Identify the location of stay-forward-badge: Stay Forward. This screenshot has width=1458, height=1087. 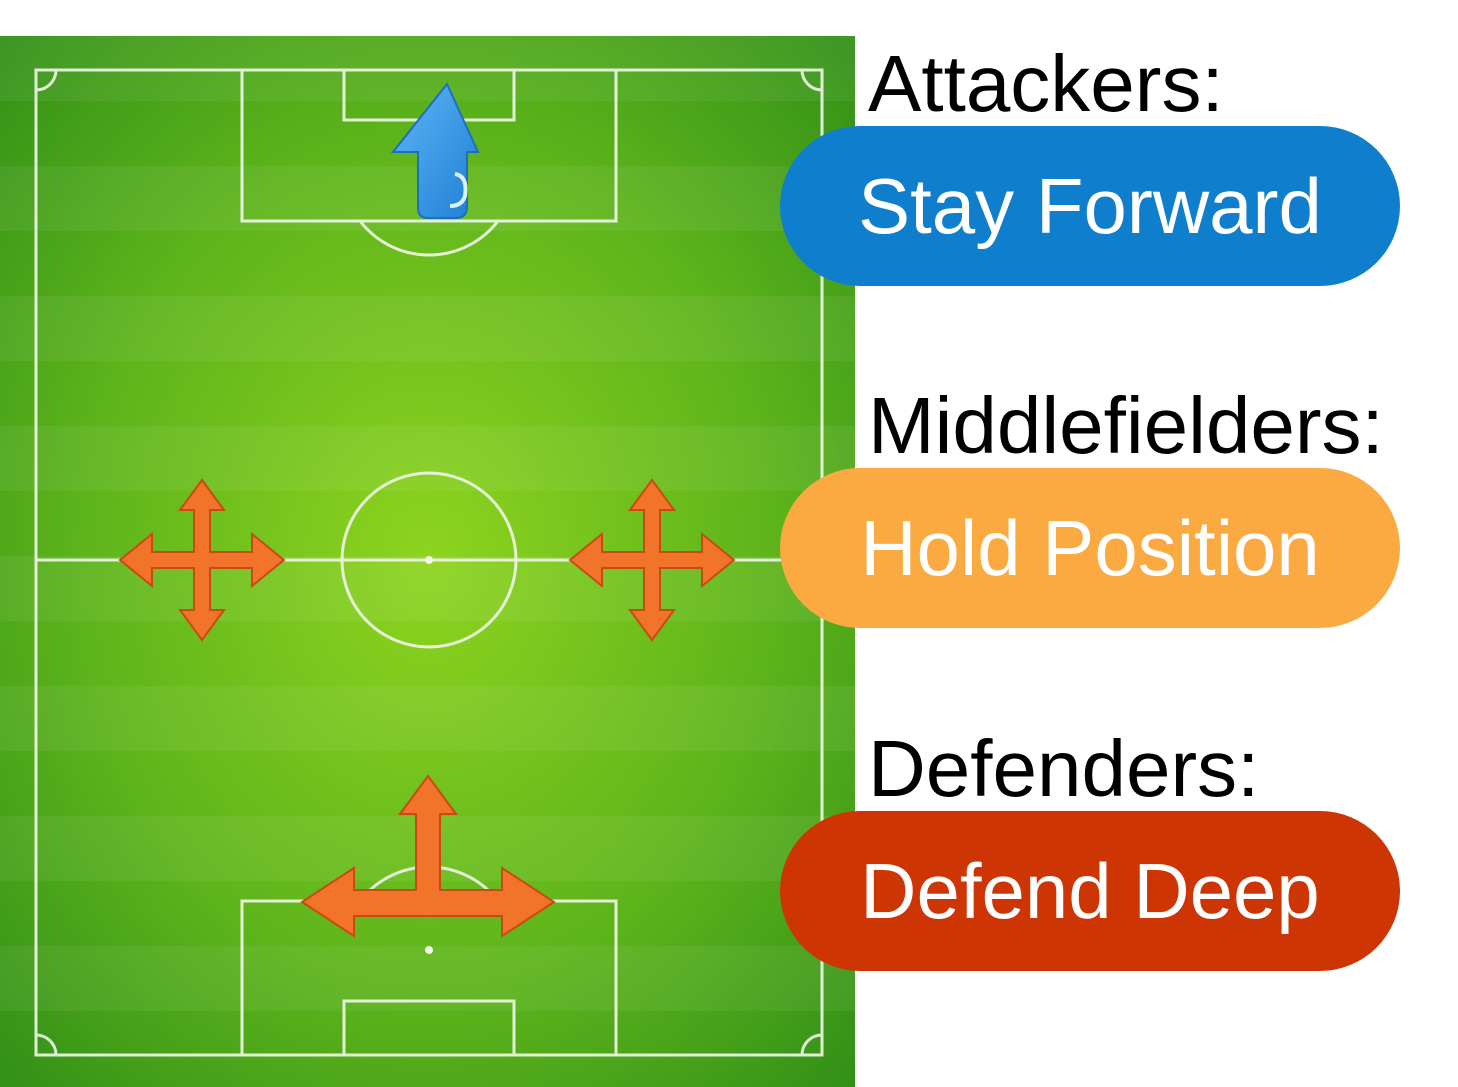
(1090, 206).